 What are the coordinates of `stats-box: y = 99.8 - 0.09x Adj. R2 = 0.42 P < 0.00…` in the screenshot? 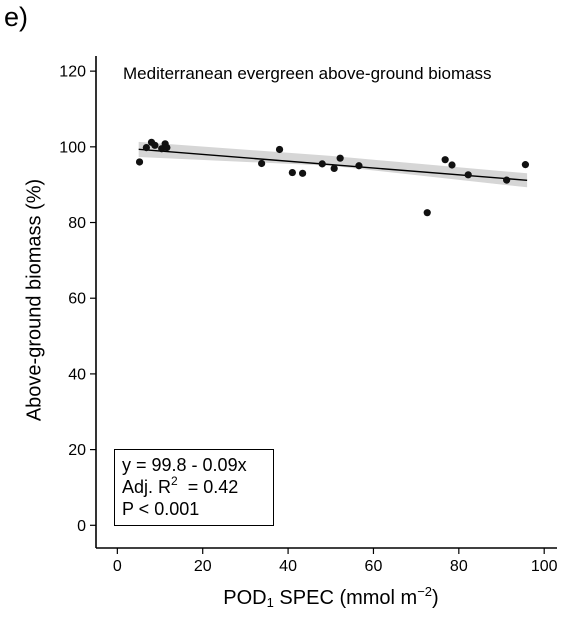 It's located at (194, 487).